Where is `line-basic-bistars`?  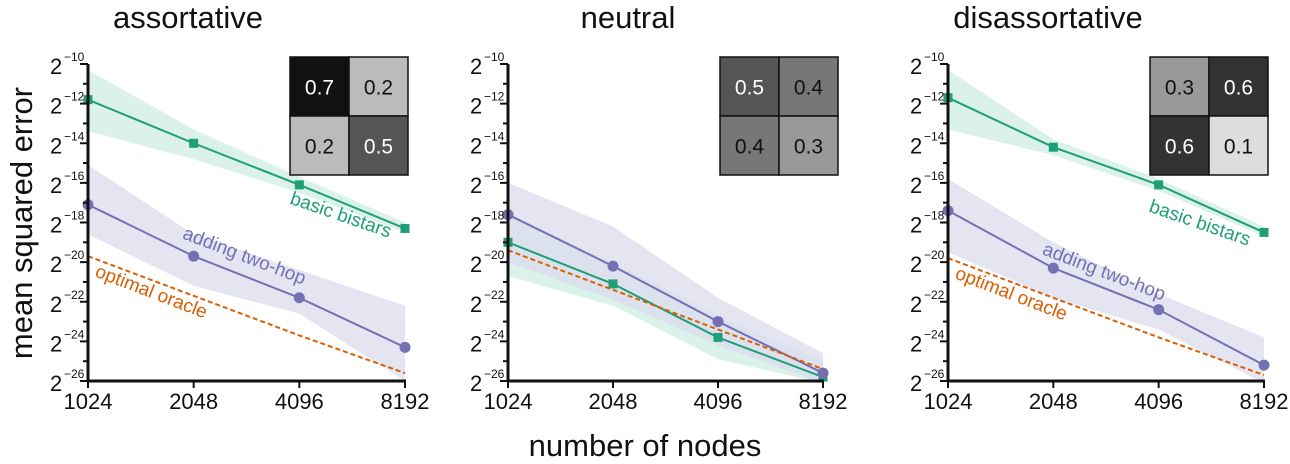
line-basic-bistars is located at coordinates (1106, 165).